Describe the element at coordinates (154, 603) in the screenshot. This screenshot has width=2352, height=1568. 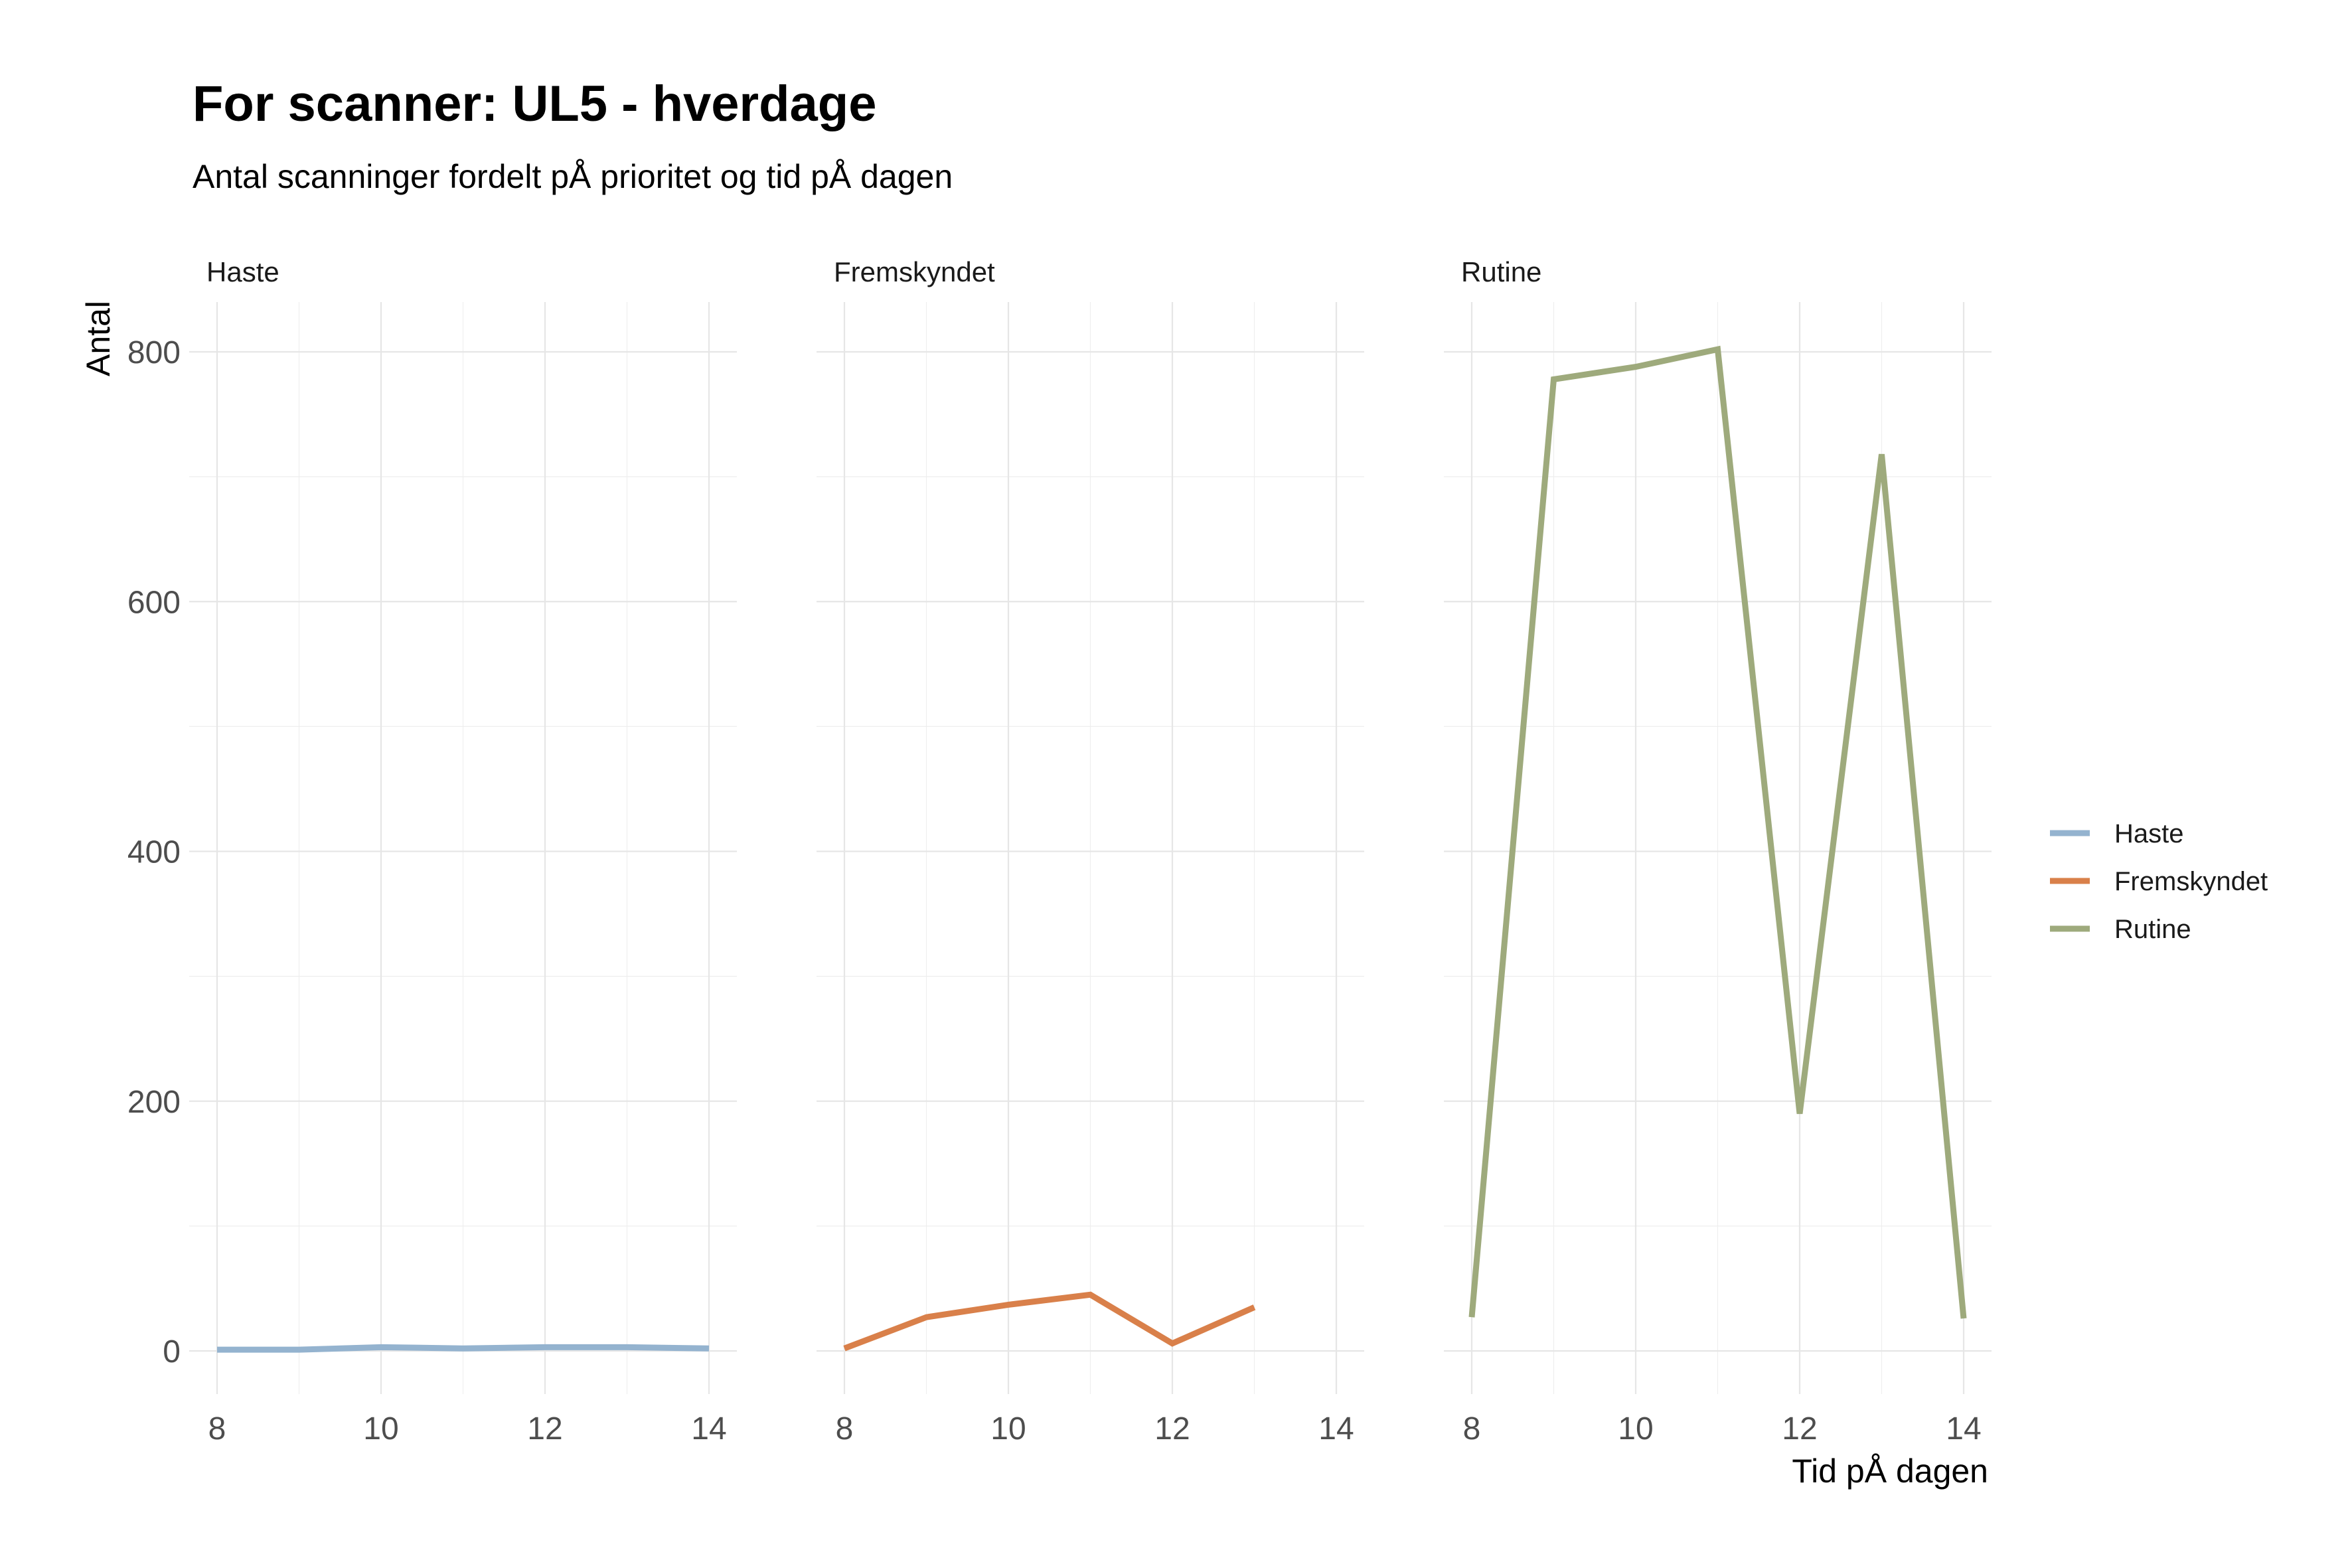
I see `y-tick-label: 600` at that location.